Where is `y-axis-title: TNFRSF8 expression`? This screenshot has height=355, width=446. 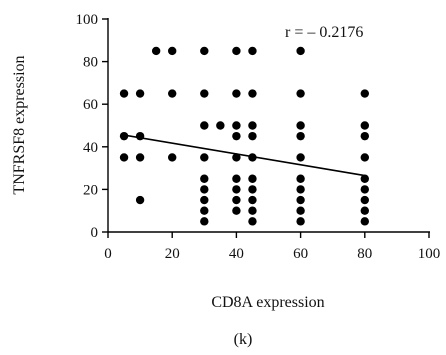 y-axis-title: TNFRSF8 expression is located at coordinates (19, 124).